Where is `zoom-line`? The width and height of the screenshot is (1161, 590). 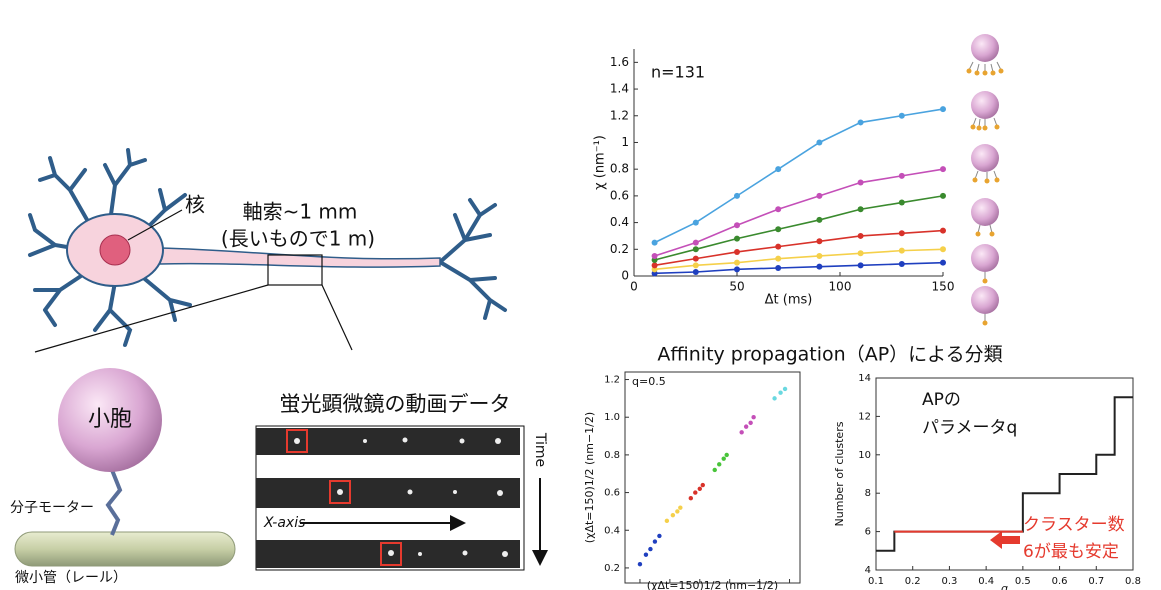
zoom-line is located at coordinates (337, 317).